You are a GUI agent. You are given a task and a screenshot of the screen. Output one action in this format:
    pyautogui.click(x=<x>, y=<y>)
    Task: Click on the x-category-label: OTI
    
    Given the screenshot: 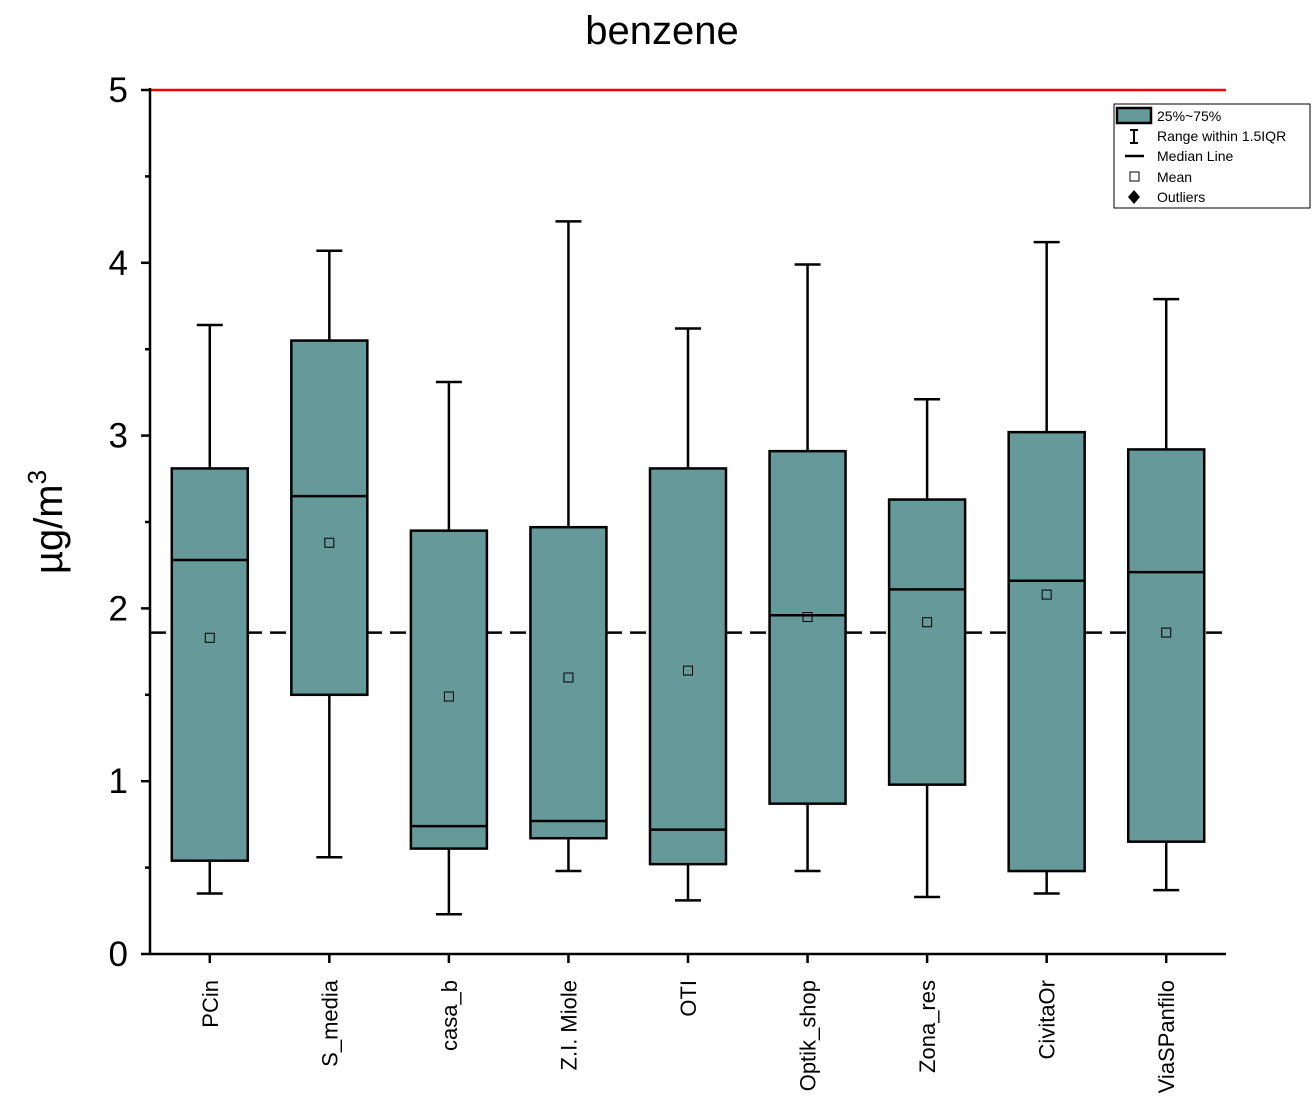 What is the action you would take?
    pyautogui.click(x=688, y=998)
    